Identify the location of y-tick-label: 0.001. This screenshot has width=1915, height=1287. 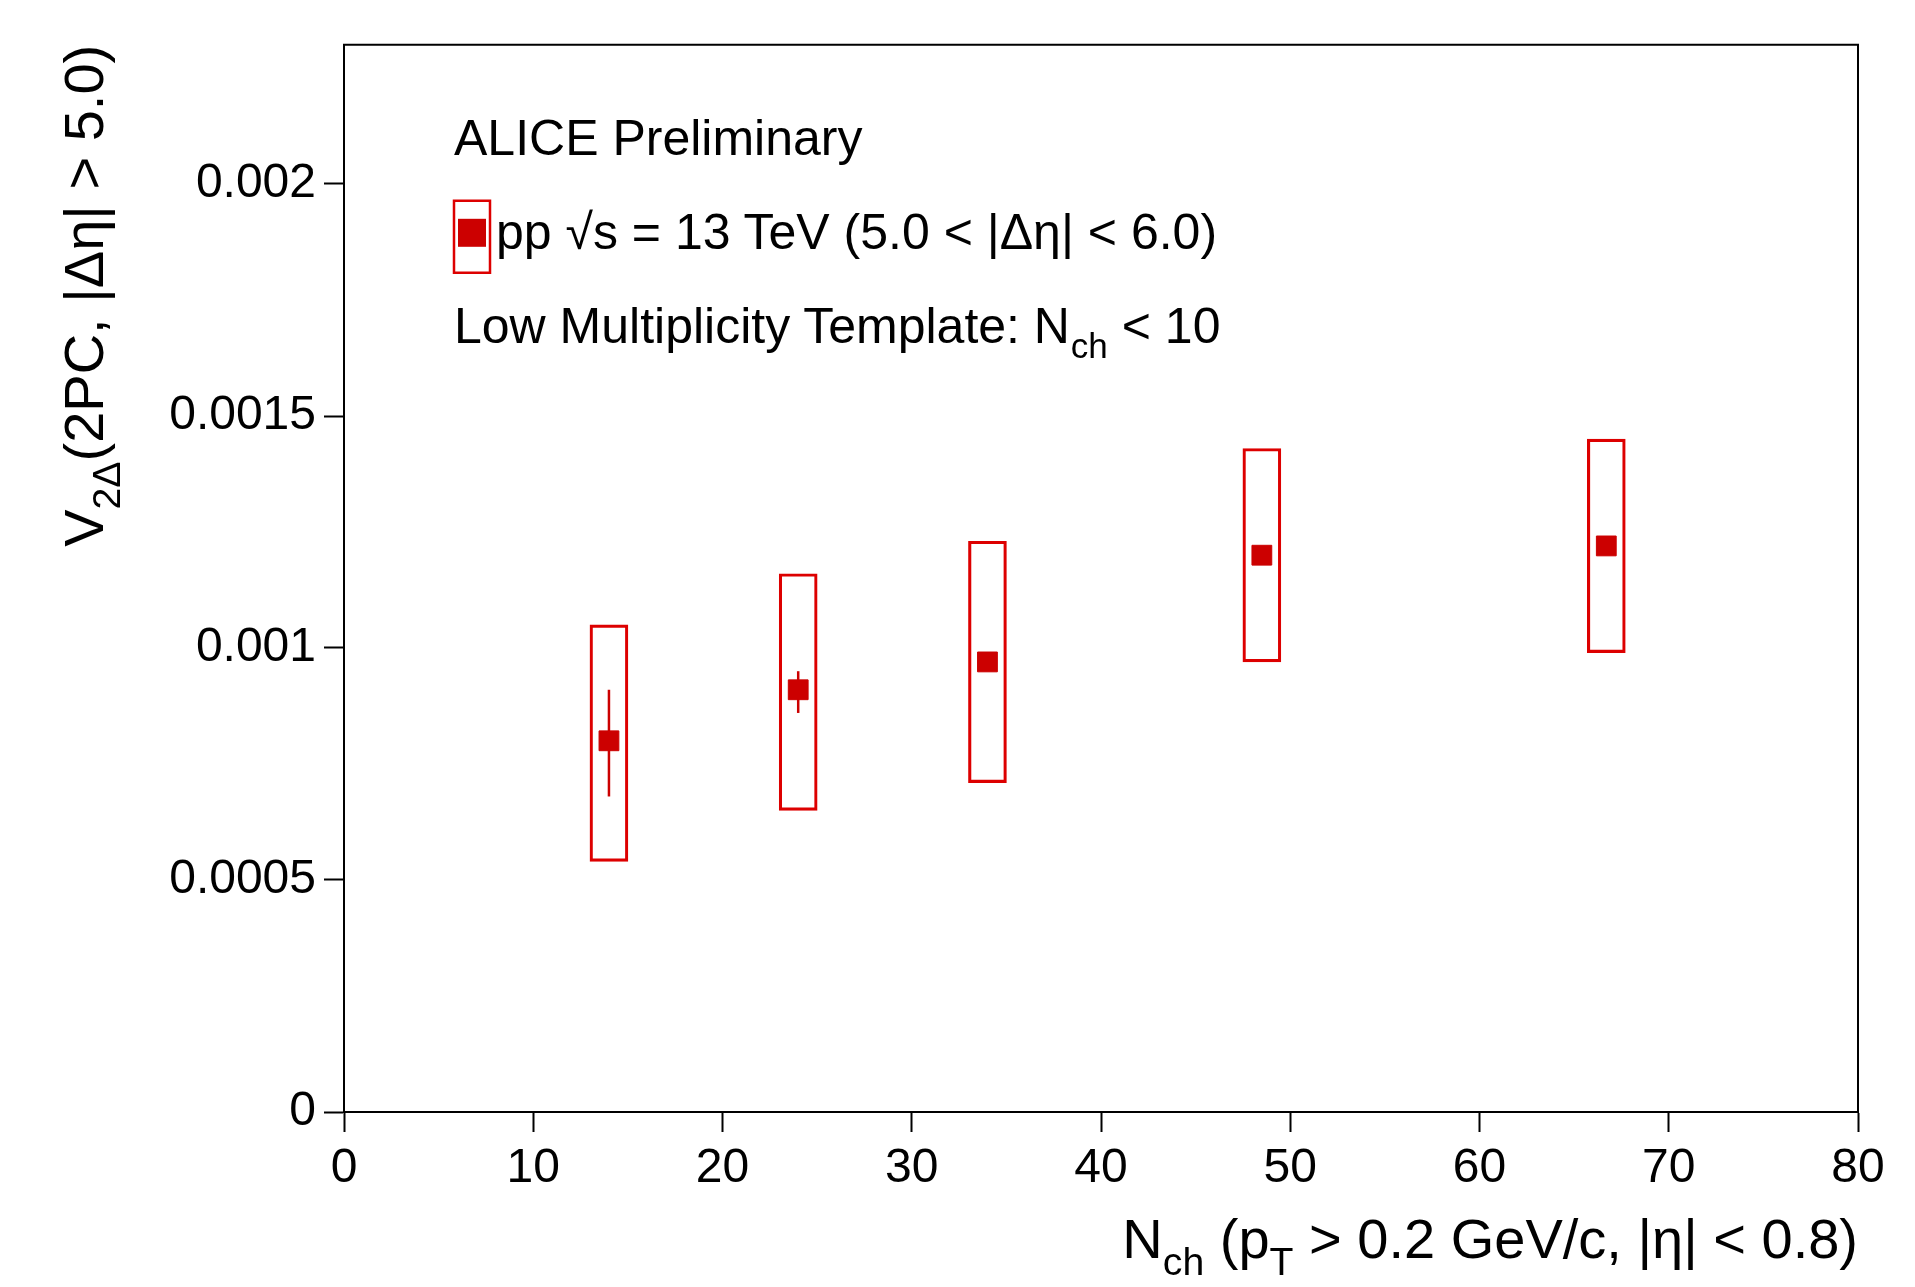
(255, 645).